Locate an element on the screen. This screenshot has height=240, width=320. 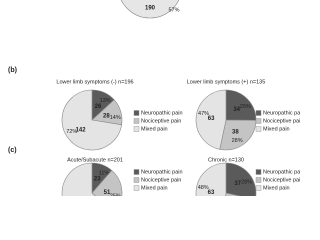
slice-count: 38 is located at coordinates (235, 132).